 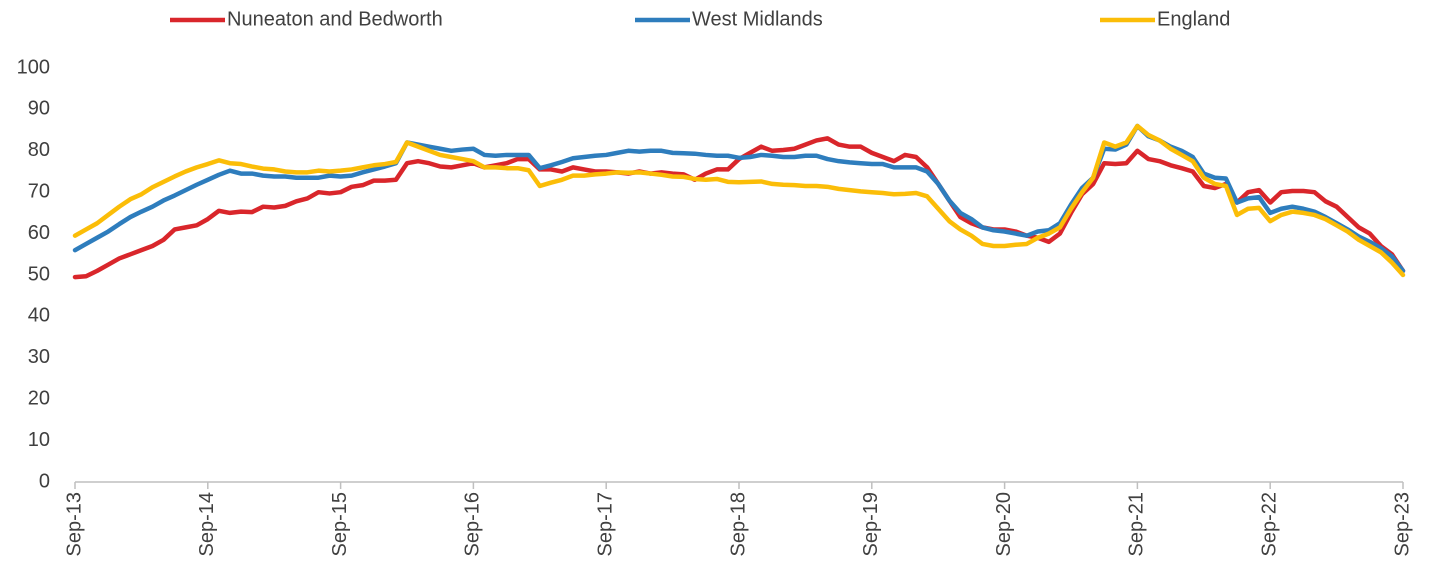 I want to click on y-tick-label: 30, so click(x=39, y=357).